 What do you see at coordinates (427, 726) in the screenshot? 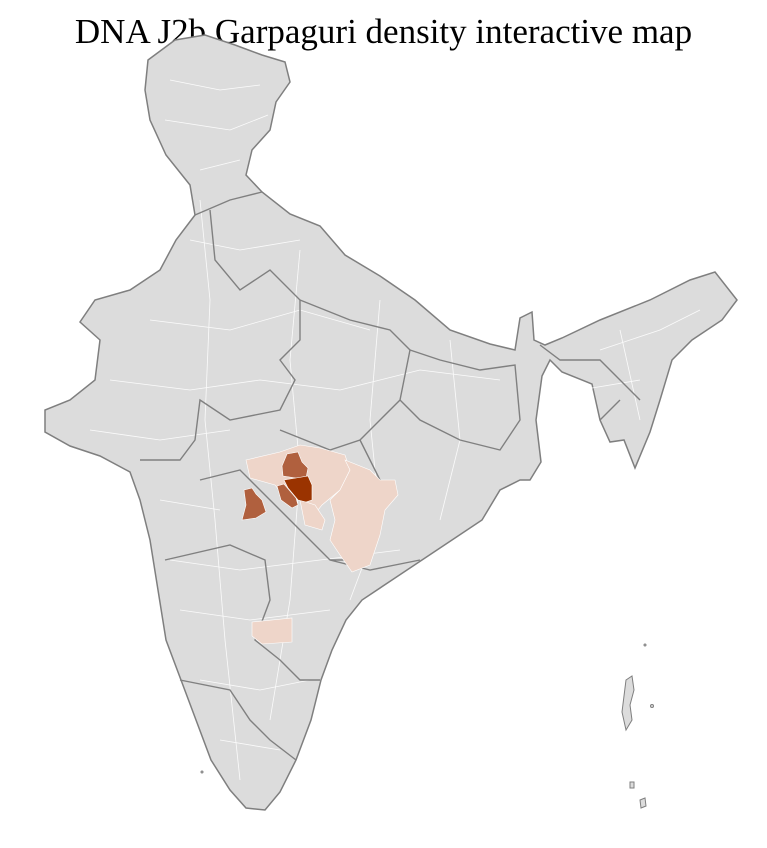
I see `andaman-nicobar-islands` at bounding box center [427, 726].